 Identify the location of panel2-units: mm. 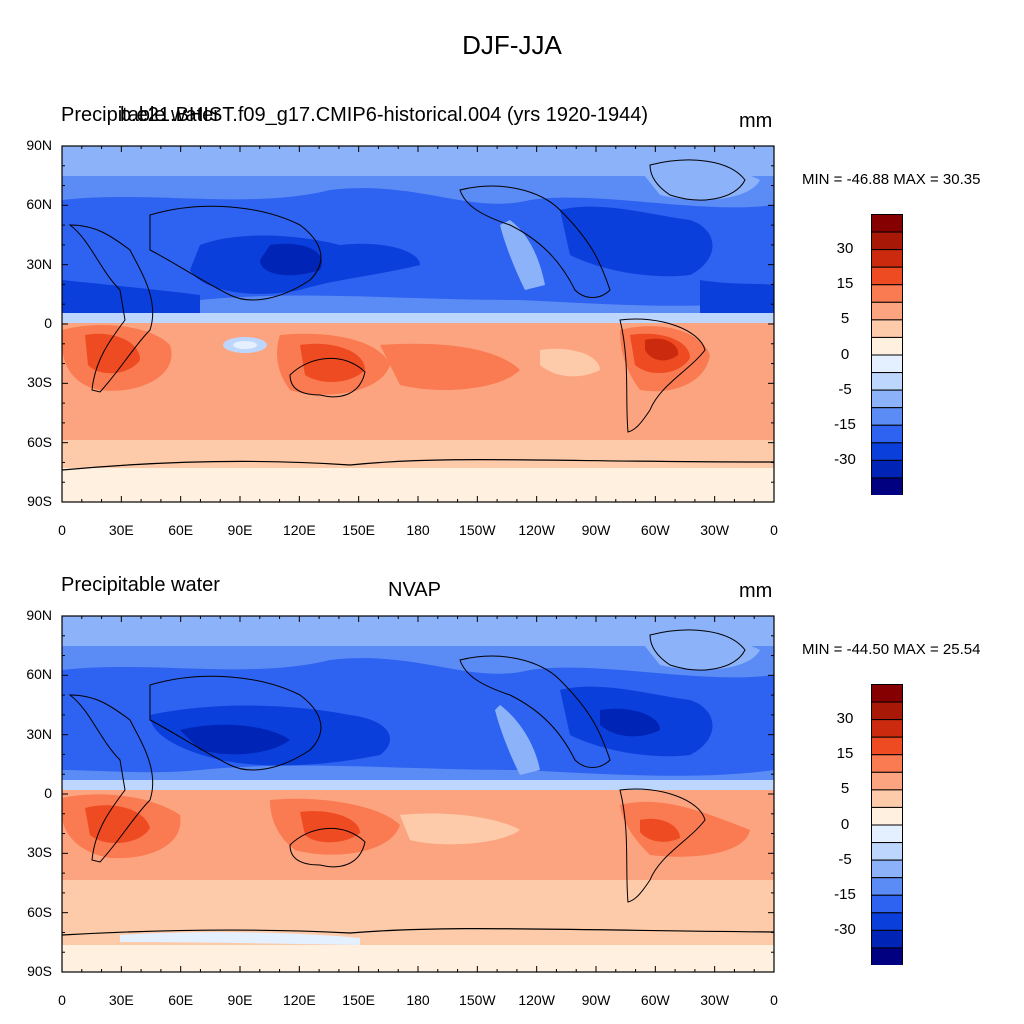
(756, 591).